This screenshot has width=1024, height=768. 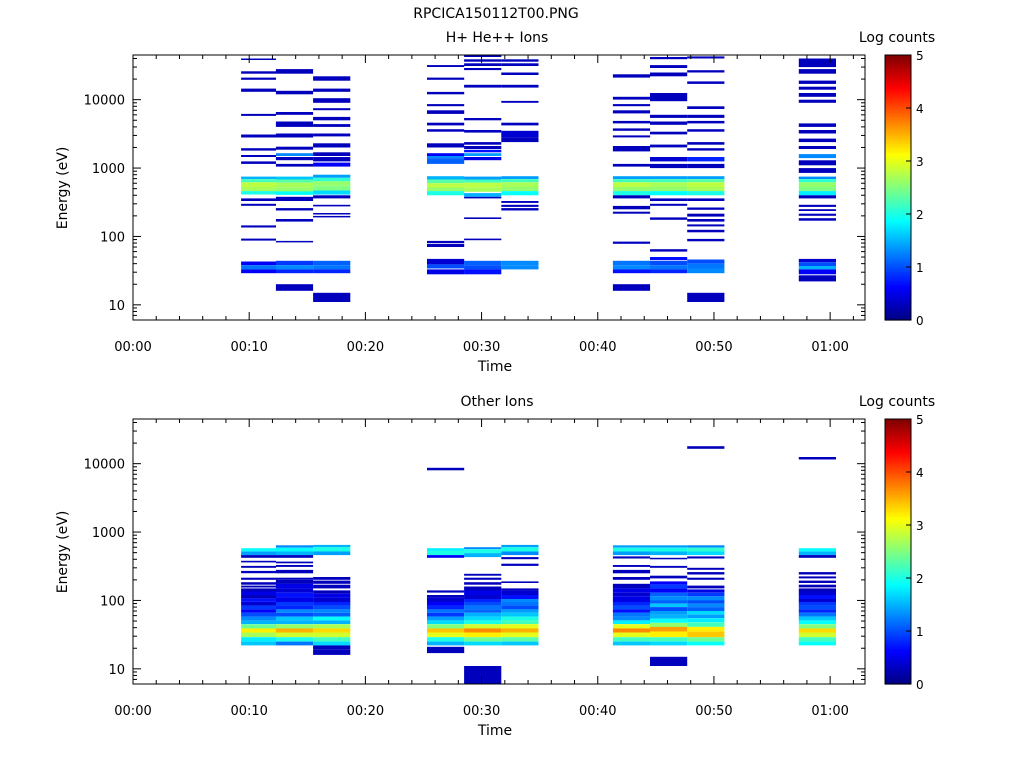 What do you see at coordinates (897, 402) in the screenshot?
I see `colorbar-label: Log counts` at bounding box center [897, 402].